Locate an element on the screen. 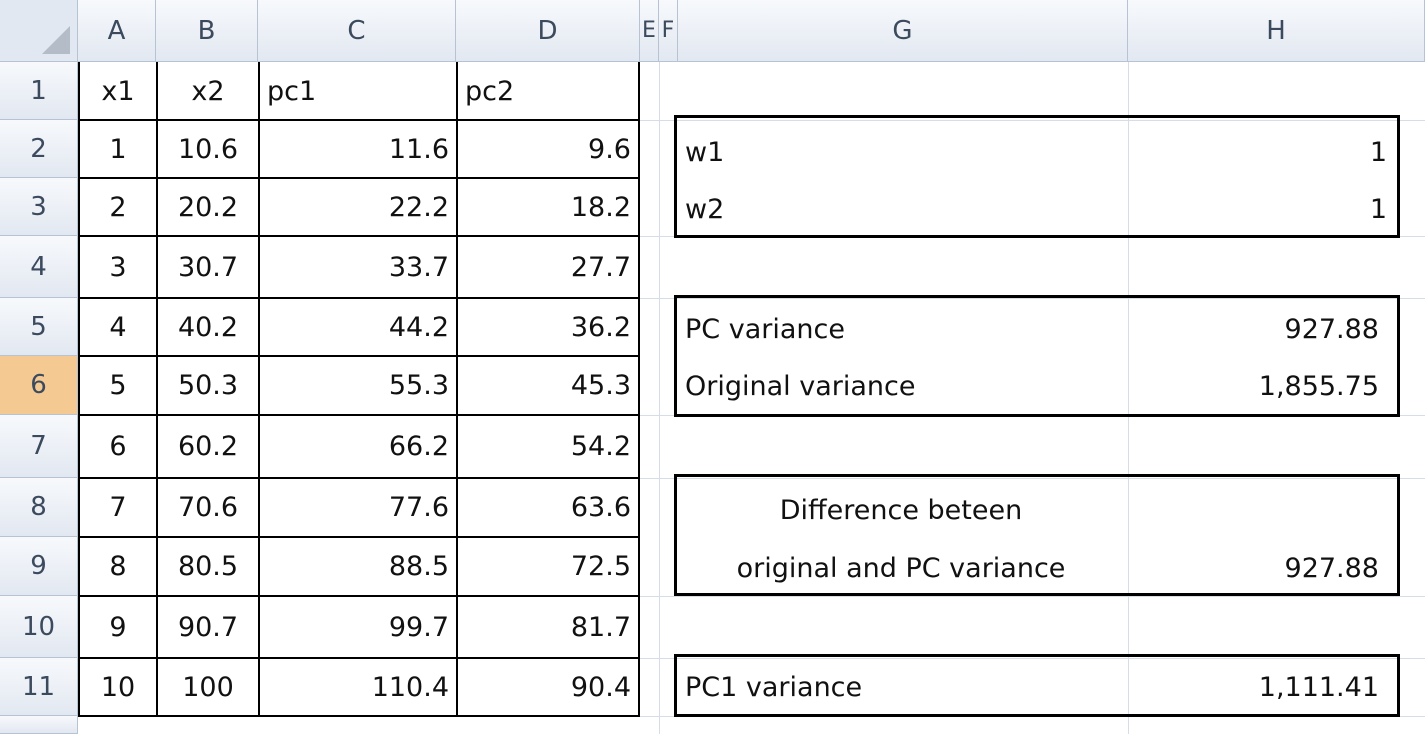 Image resolution: width=1425 pixels, height=734 pixels. w1-label: w1 is located at coordinates (705, 152).